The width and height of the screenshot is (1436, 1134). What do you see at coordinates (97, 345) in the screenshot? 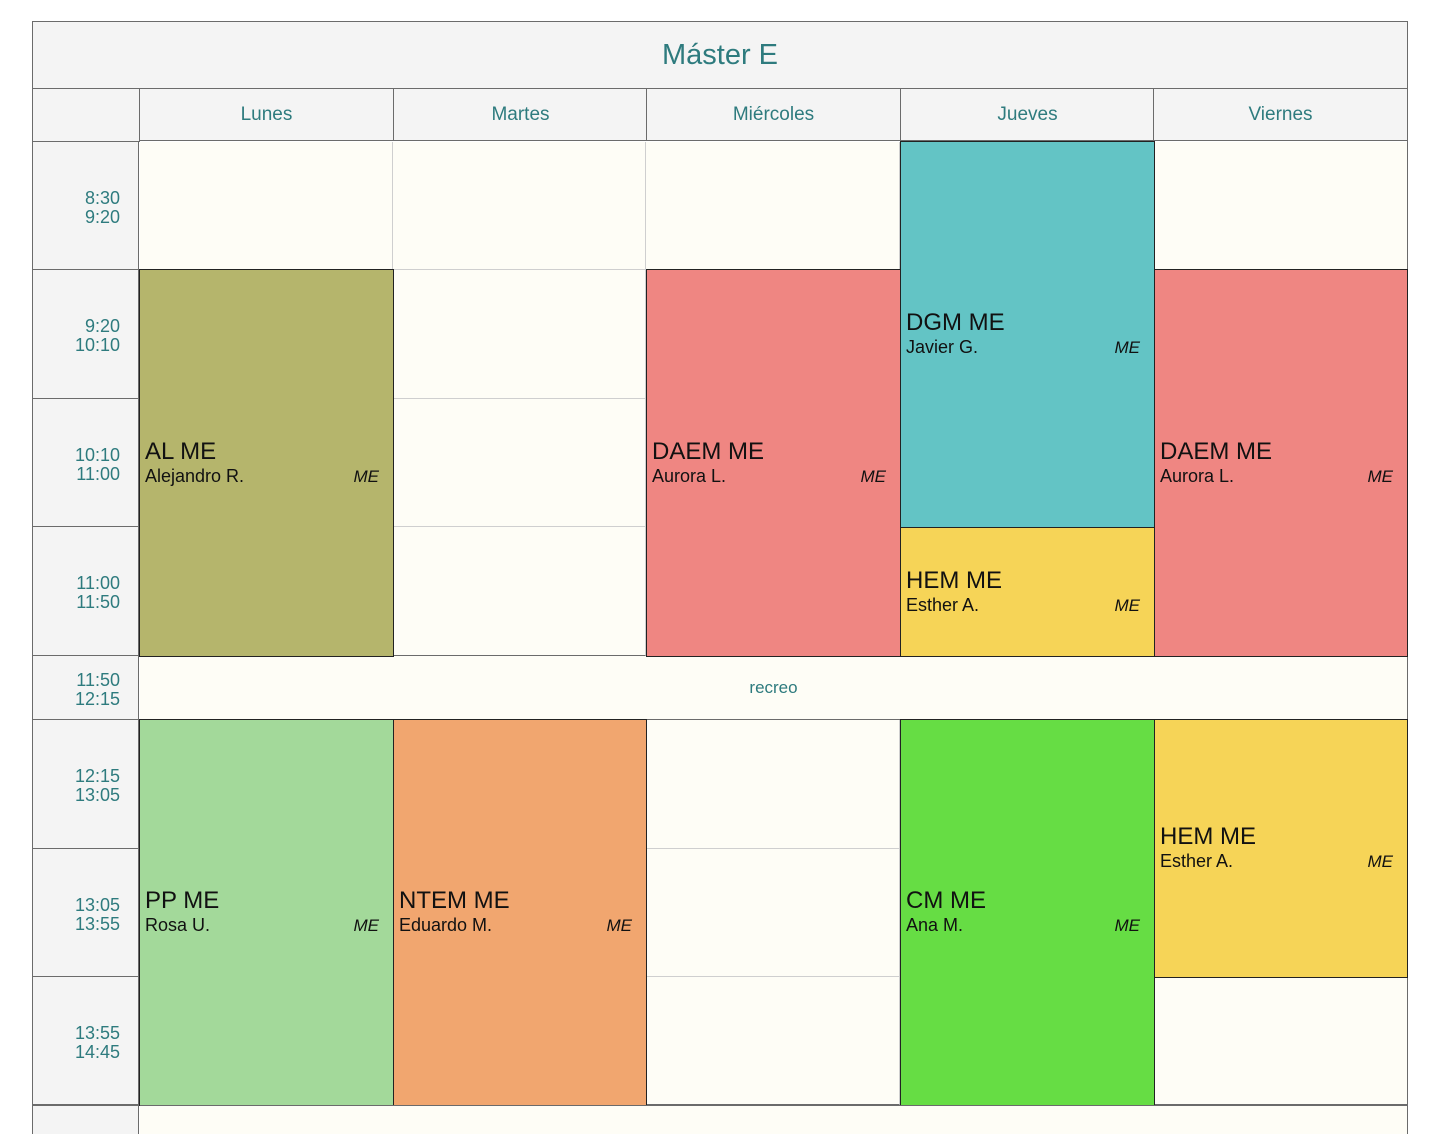
I see `time-end: 10:10` at bounding box center [97, 345].